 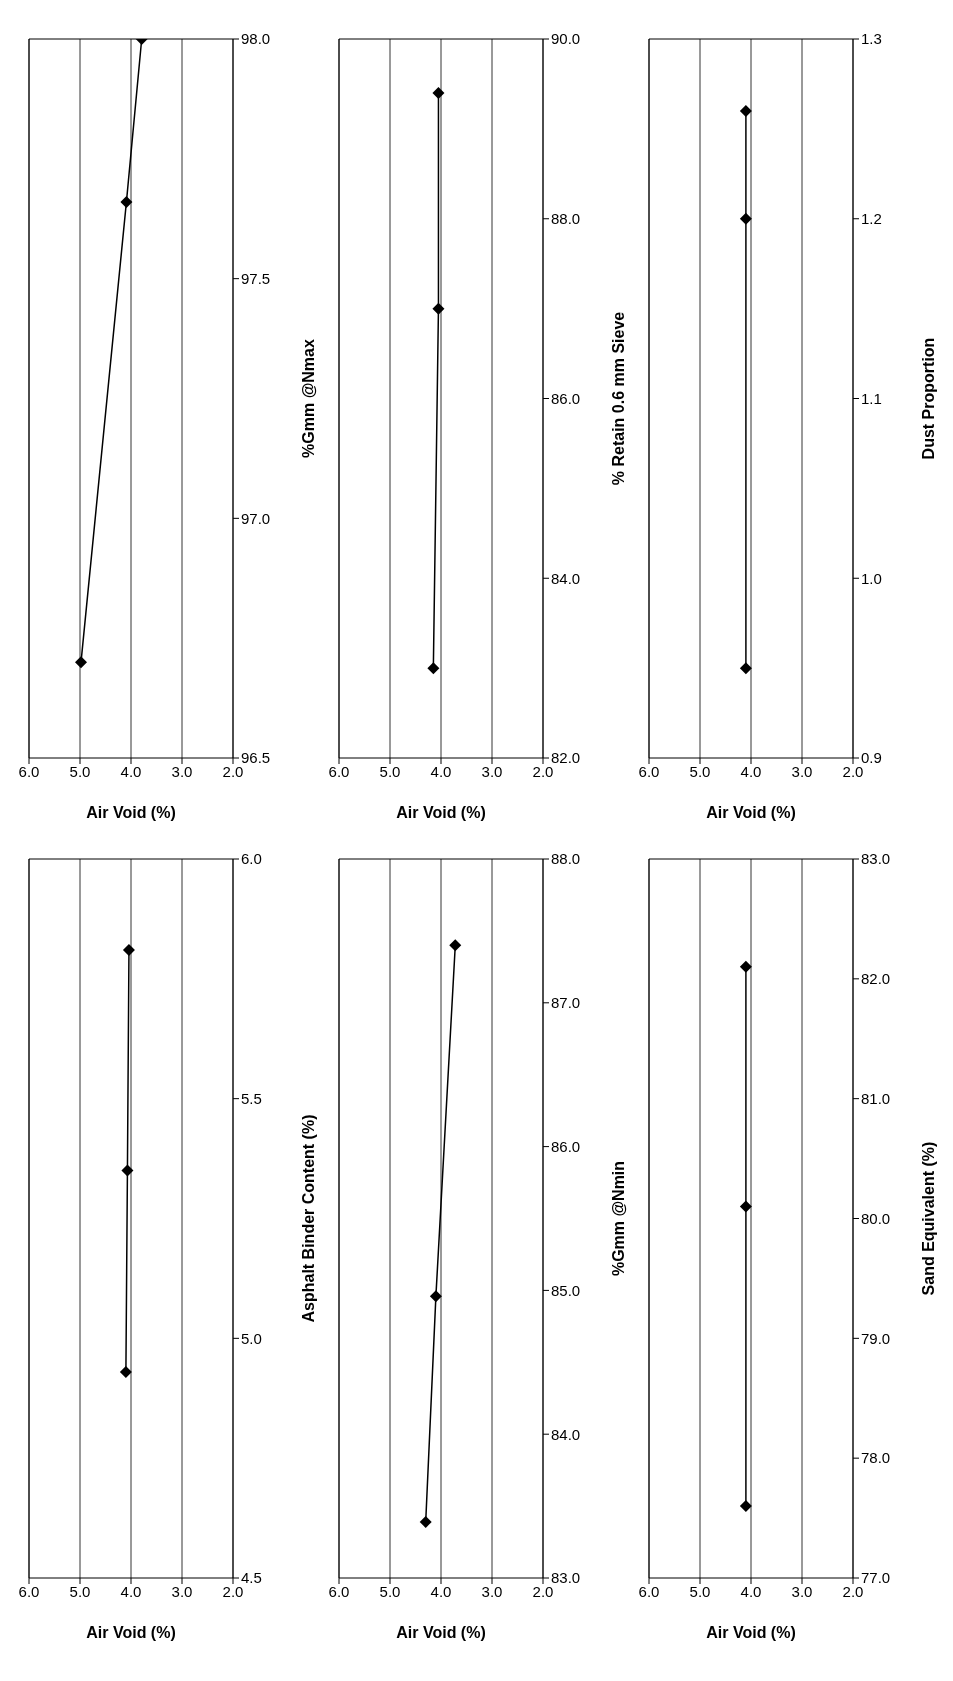 I want to click on y-tick-label: 81.0, so click(x=876, y=1098).